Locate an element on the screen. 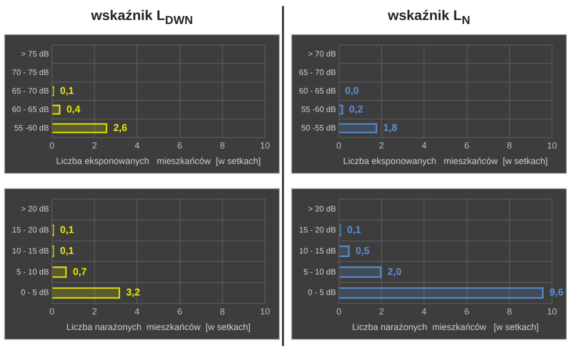 This screenshot has height=350, width=567. y-tick-label: > 75 dB is located at coordinates (35, 53).